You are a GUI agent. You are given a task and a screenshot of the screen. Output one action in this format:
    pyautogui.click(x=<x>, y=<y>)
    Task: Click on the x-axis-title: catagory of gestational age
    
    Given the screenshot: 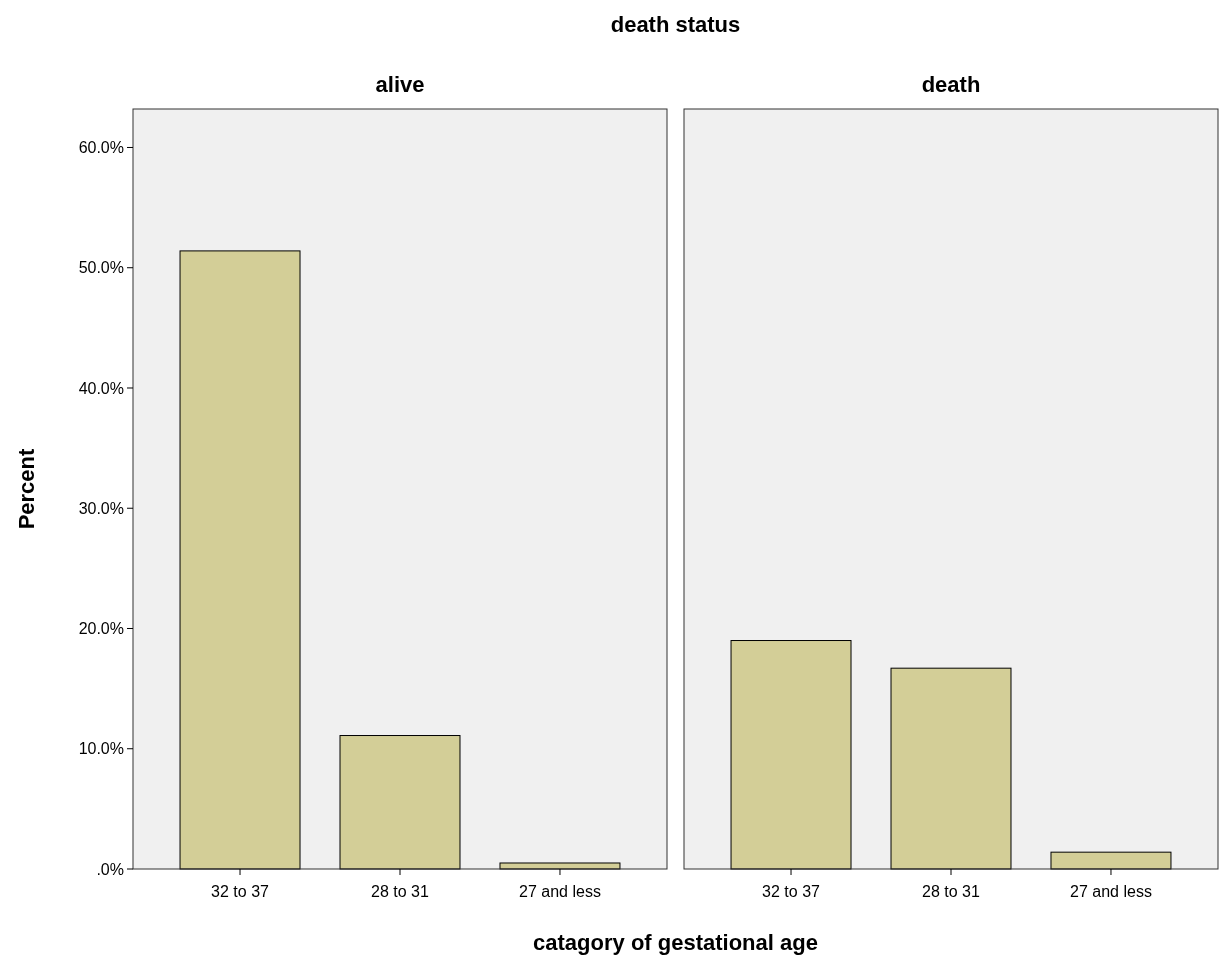 What is the action you would take?
    pyautogui.click(x=675, y=942)
    